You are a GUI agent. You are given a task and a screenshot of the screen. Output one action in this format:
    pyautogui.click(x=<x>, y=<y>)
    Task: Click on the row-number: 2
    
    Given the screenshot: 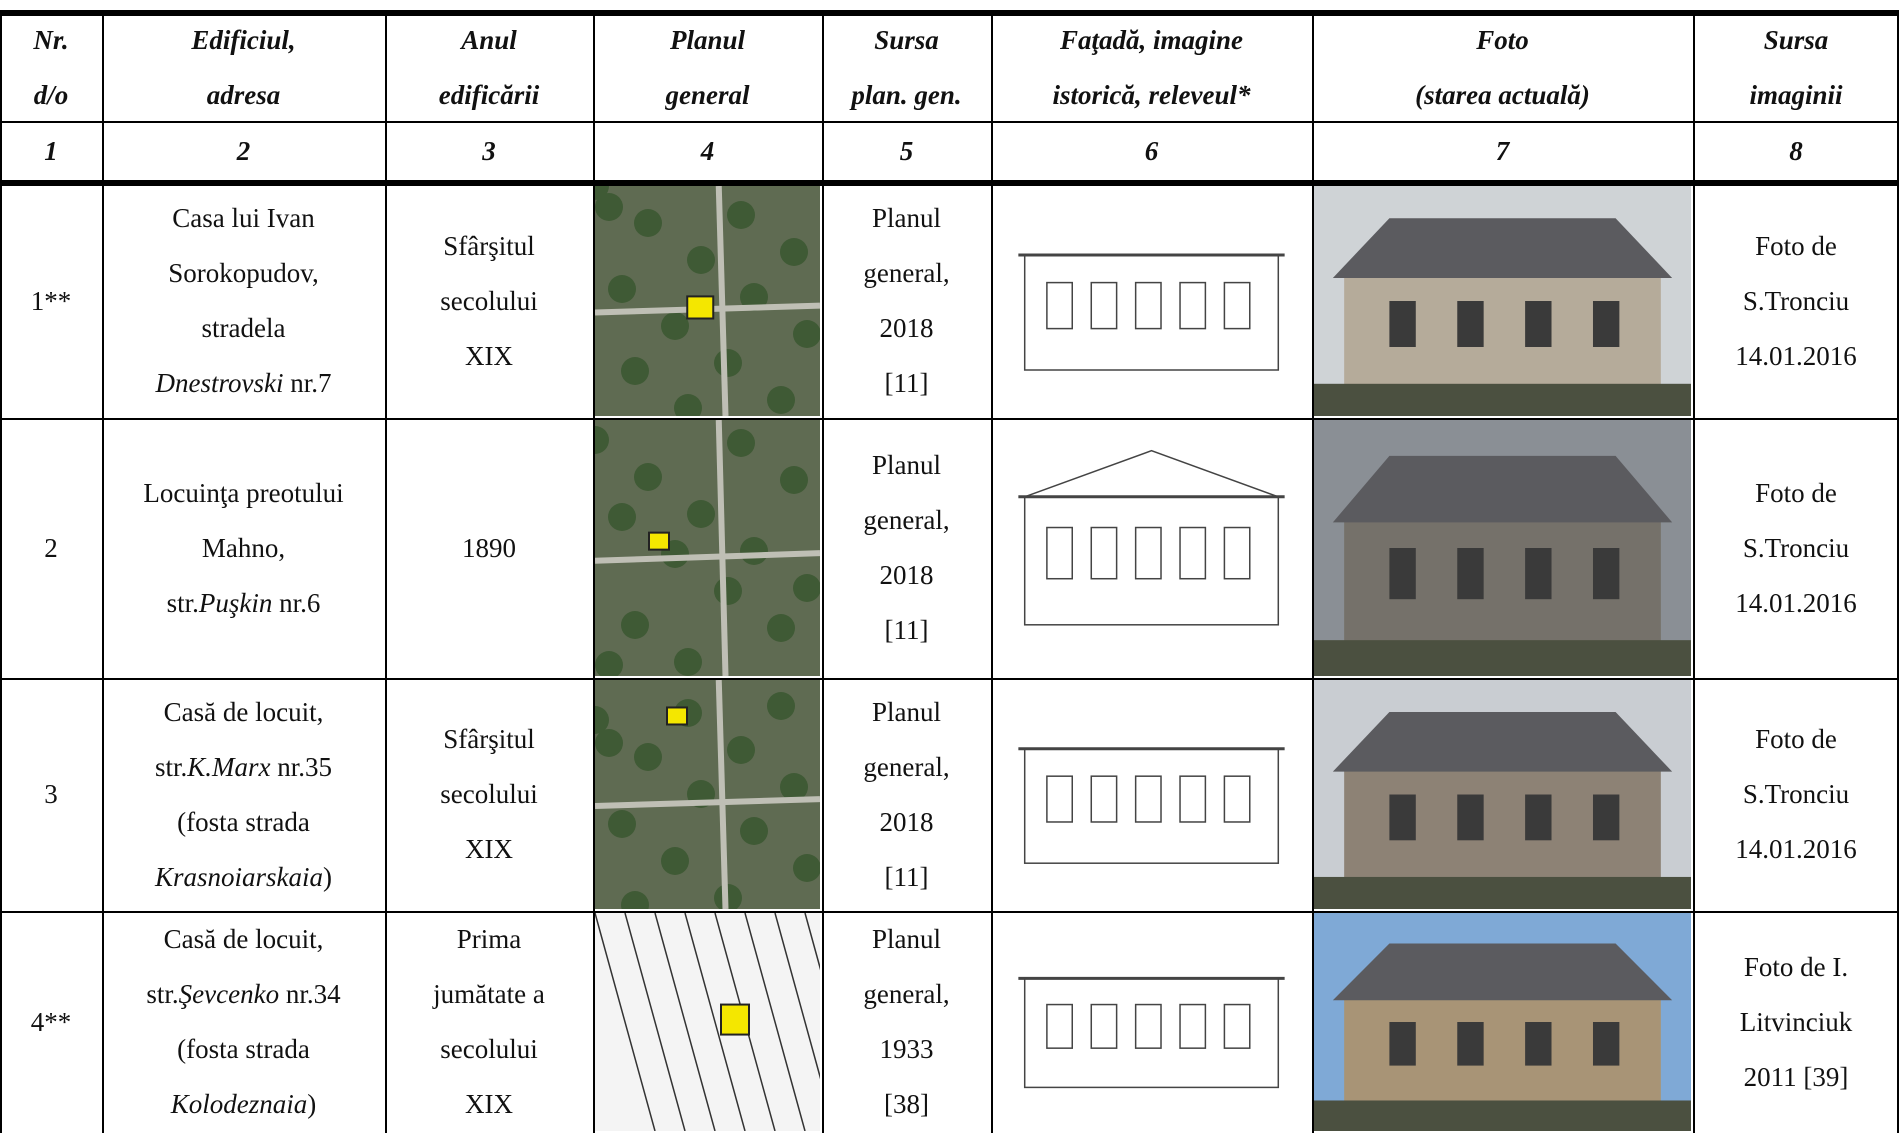 What is the action you would take?
    pyautogui.click(x=51, y=547)
    